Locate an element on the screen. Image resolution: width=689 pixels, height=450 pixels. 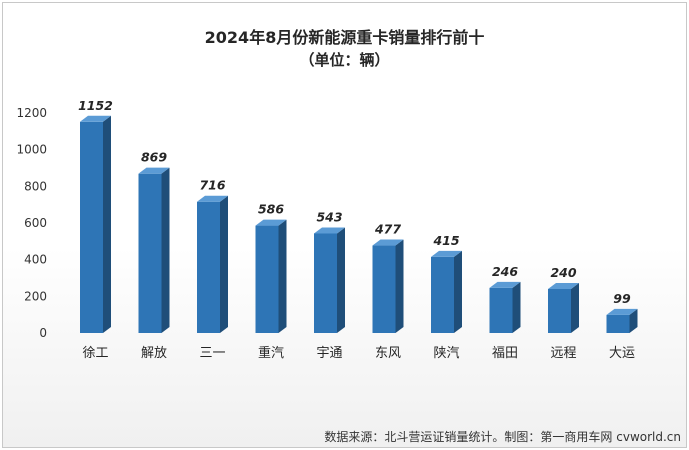
data-label: 240 is located at coordinates (563, 272).